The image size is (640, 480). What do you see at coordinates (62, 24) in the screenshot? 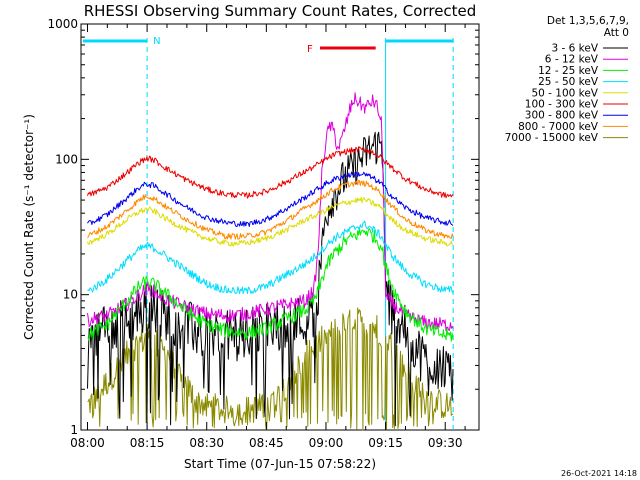
I see `y-tick-label-1000: 1000` at bounding box center [62, 24].